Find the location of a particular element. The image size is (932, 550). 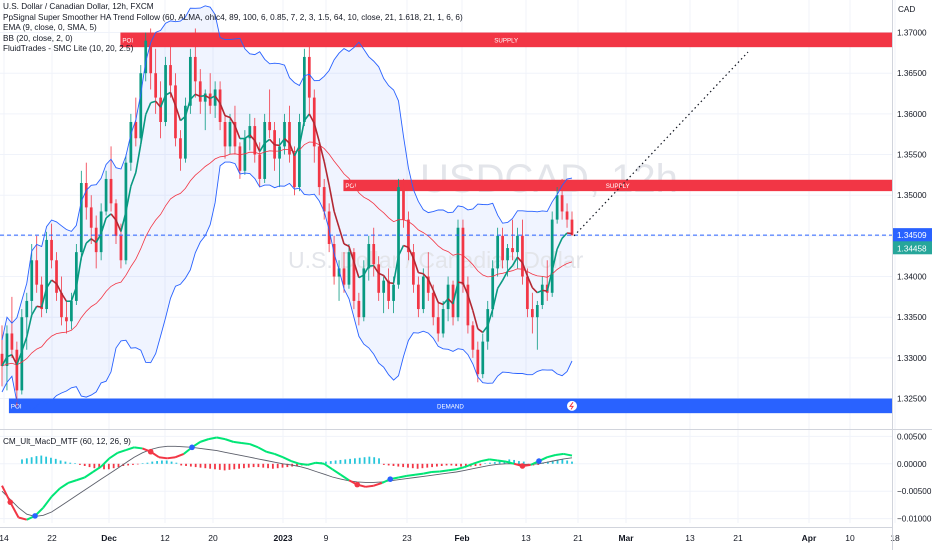

demand-zone is located at coordinates (450, 406).